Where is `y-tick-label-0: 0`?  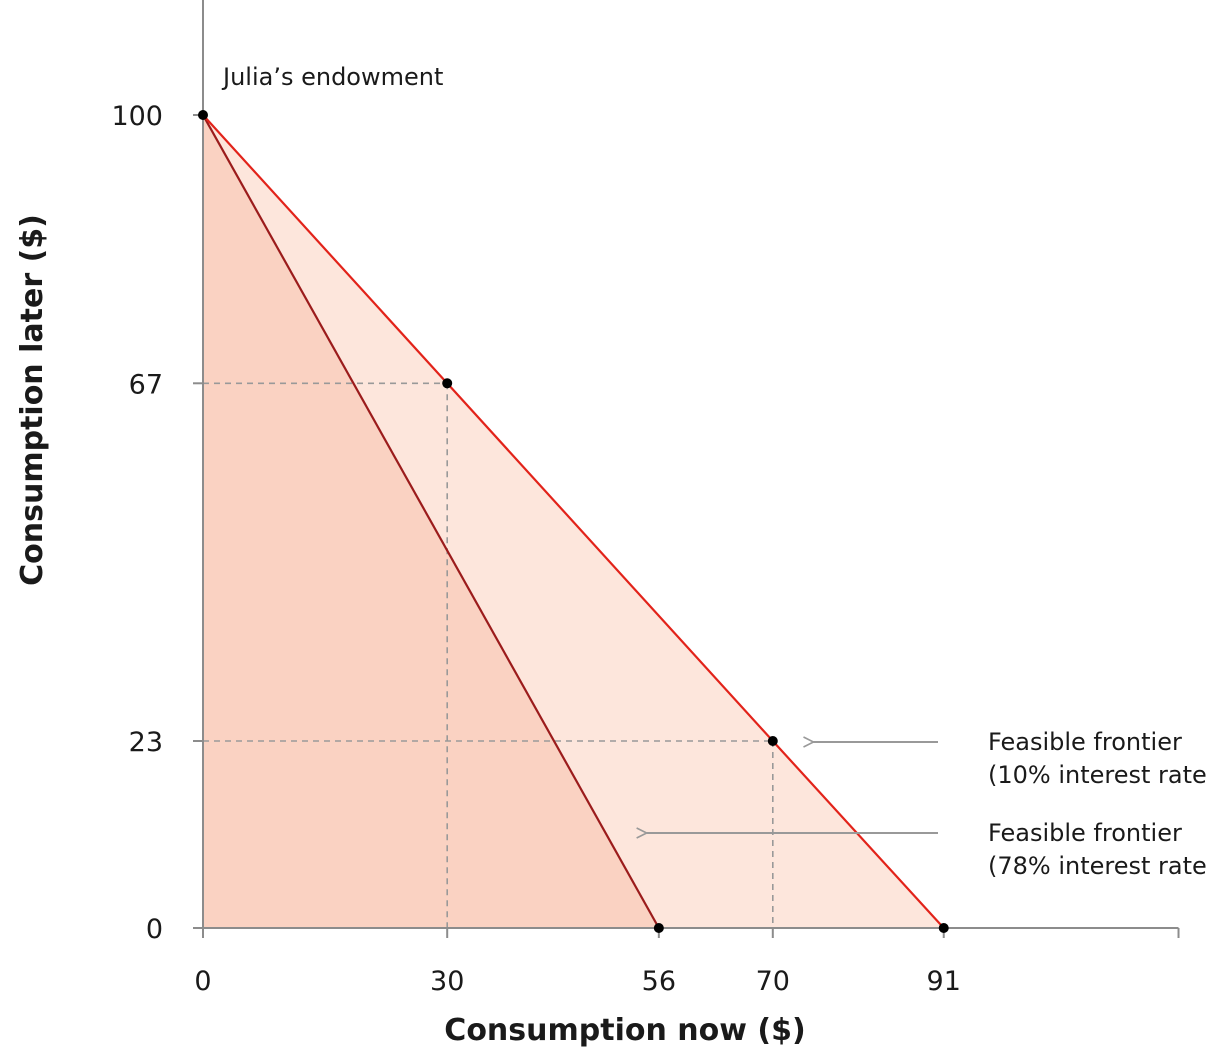
y-tick-label-0: 0 is located at coordinates (154, 929).